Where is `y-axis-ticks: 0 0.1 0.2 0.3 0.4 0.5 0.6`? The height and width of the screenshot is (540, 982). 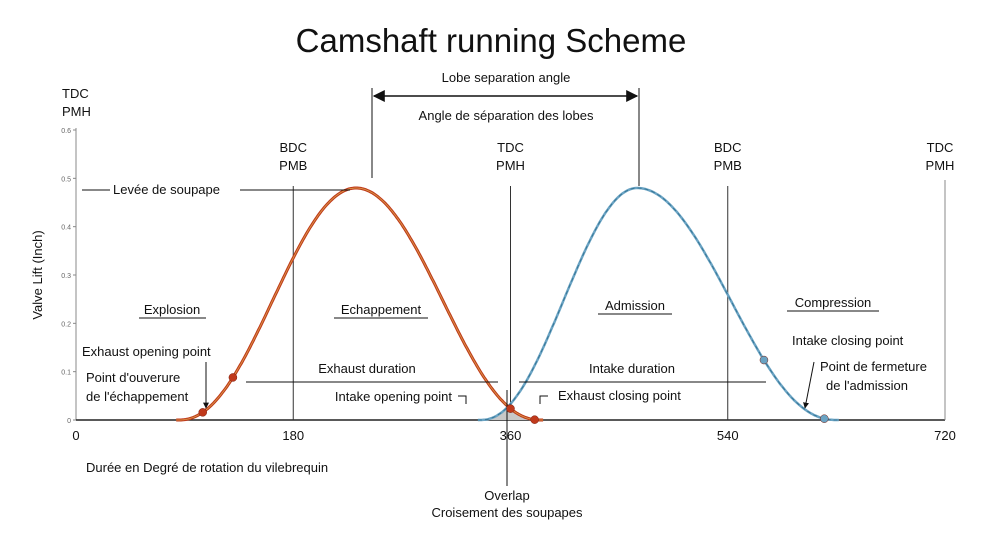
y-axis-ticks: 0 0.1 0.2 0.3 0.4 0.5 0.6 is located at coordinates (68, 276).